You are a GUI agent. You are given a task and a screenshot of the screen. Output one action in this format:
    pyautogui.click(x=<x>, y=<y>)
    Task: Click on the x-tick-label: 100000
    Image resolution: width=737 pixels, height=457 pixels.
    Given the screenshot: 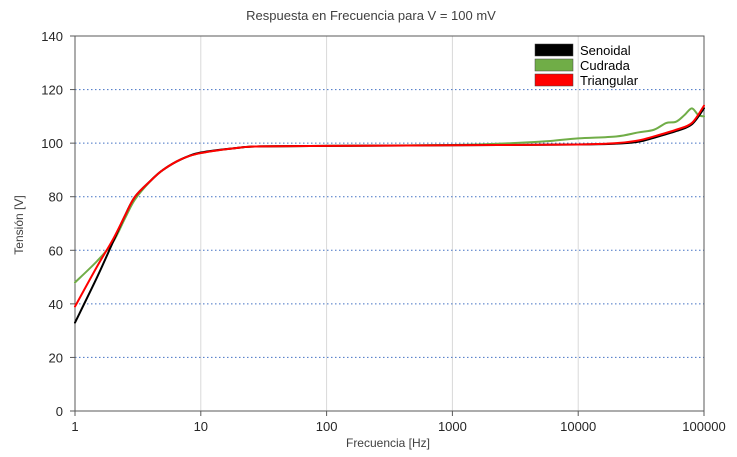 What is the action you would take?
    pyautogui.click(x=703, y=426)
    